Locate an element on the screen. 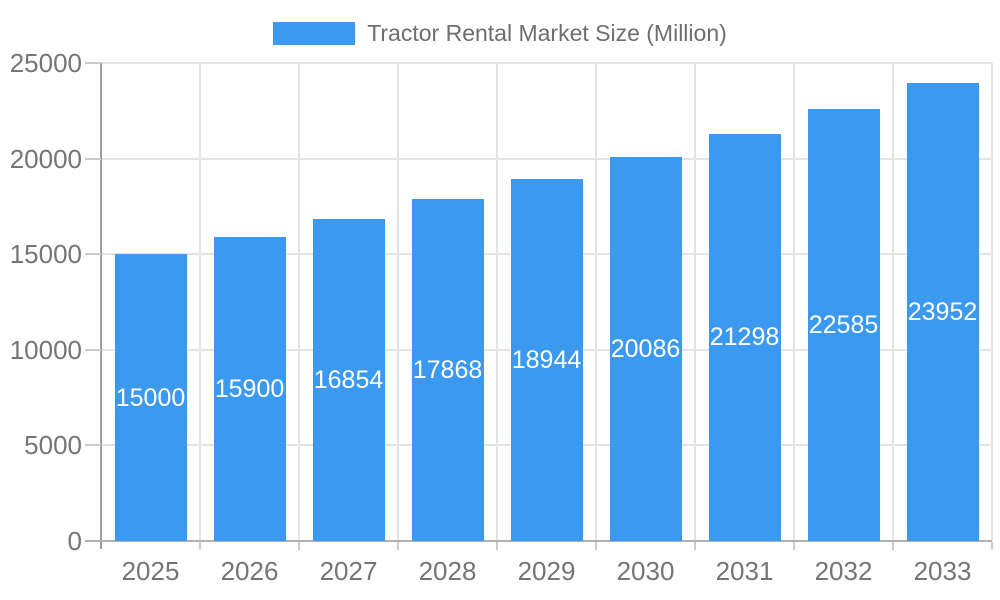 The height and width of the screenshot is (600, 1000). legend-item: Tractor Rental Market Size (Million) is located at coordinates (500, 33).